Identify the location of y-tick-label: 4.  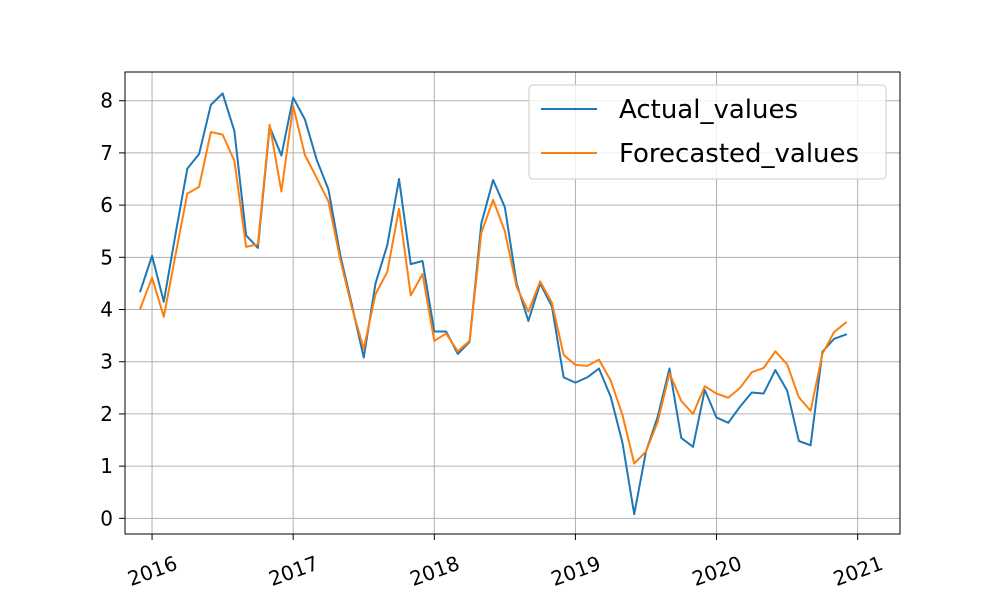
(106, 310).